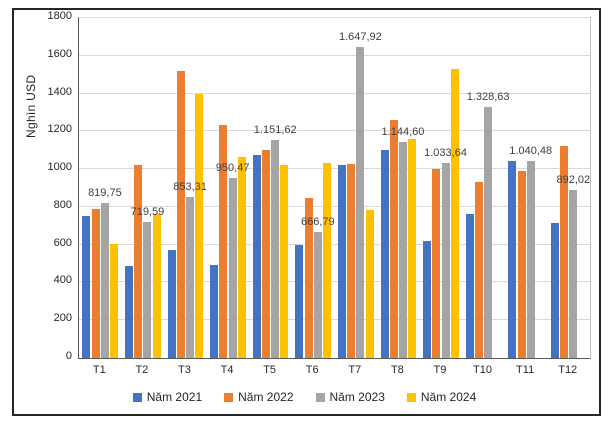 The width and height of the screenshot is (609, 425). Describe the element at coordinates (304, 397) in the screenshot. I see `legend: Năm 2021 Năm 2022 Năm 2023 Năm 2024` at that location.